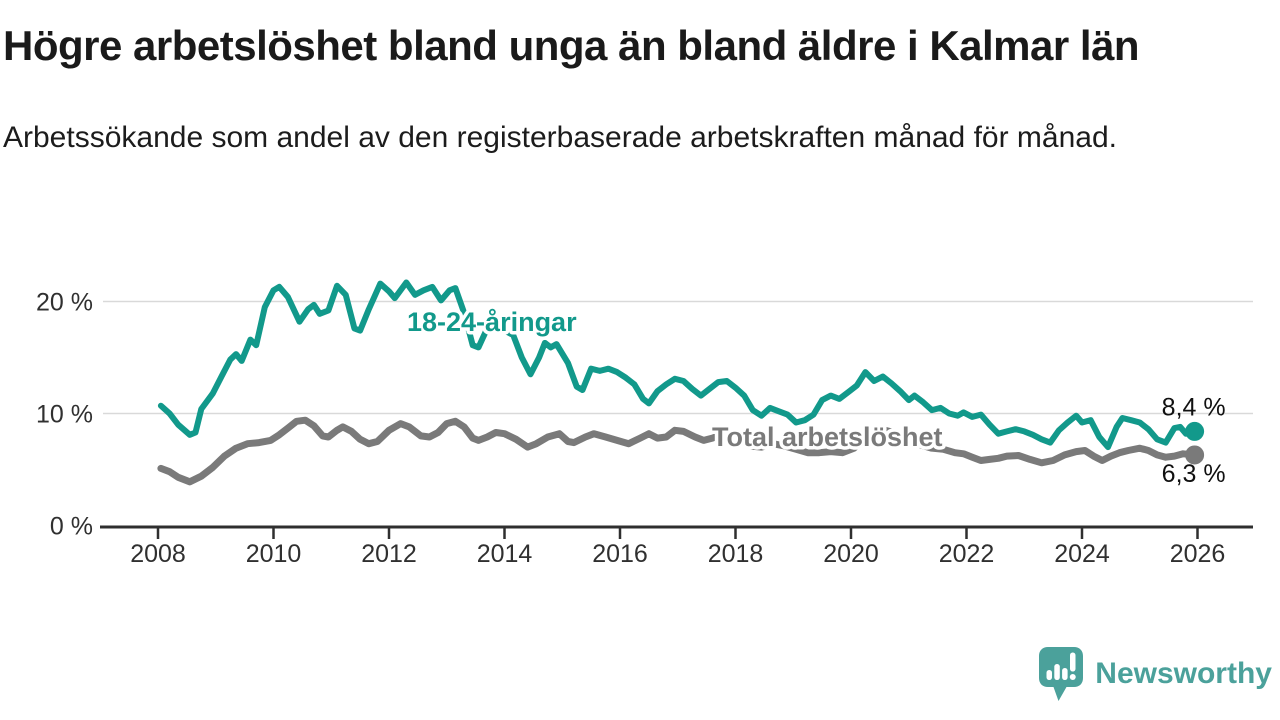 The height and width of the screenshot is (720, 1280). I want to click on end-value-label-youth: 8,4 %, so click(1194, 407).